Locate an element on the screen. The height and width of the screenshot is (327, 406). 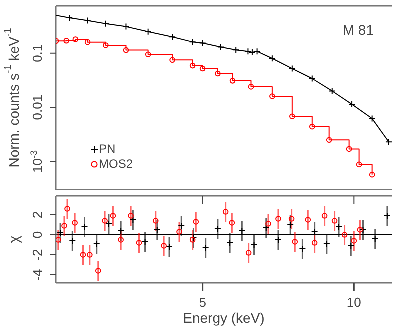
y-tick-label: 0 is located at coordinates (37, 235).